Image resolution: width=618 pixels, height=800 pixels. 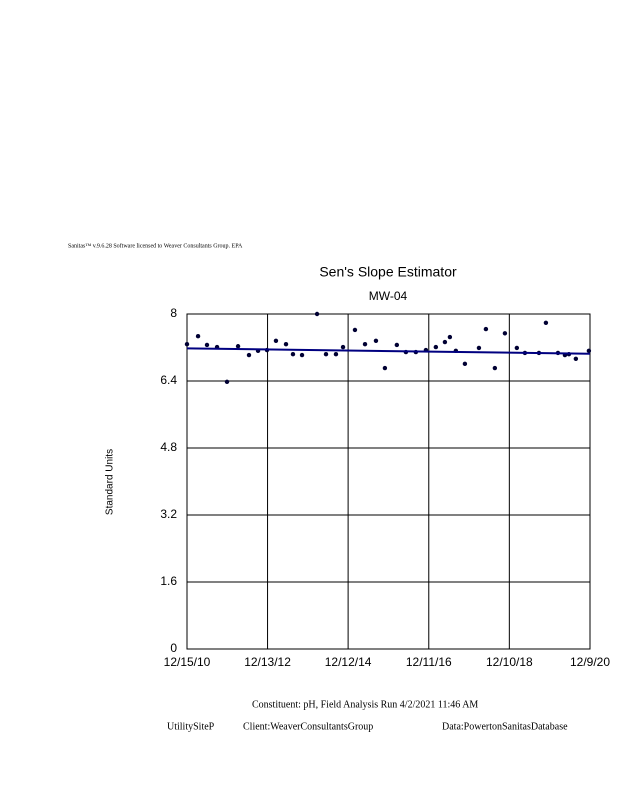 I want to click on x-tick-label: 12/10/18, so click(x=509, y=662).